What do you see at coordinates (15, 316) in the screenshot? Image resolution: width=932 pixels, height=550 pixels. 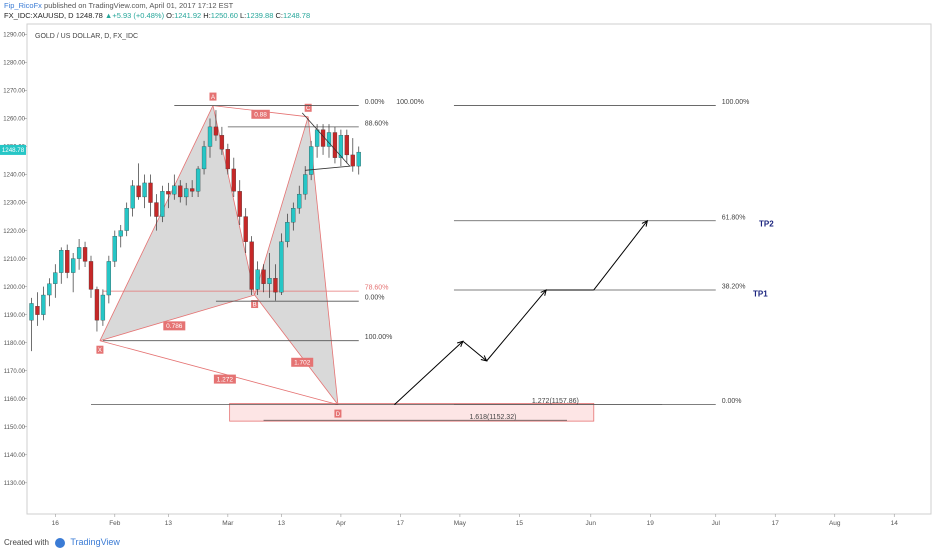 I see `y-tick-label: 1190.00` at bounding box center [15, 316].